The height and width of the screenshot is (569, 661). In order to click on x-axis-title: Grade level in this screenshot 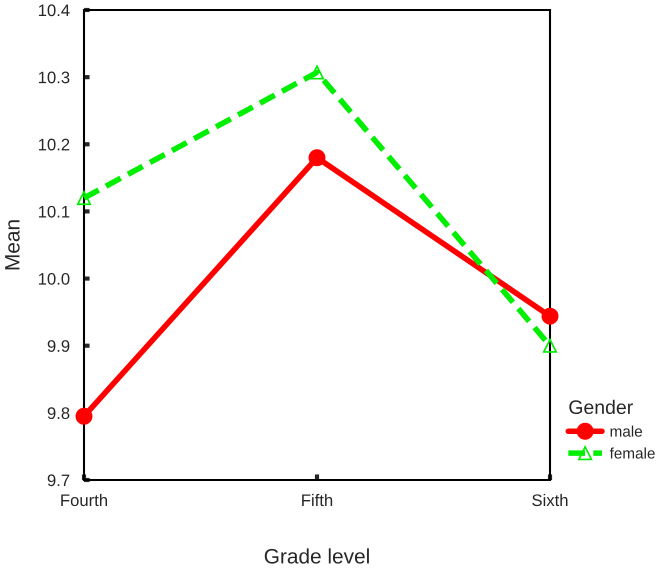, I will do `click(316, 556)`.